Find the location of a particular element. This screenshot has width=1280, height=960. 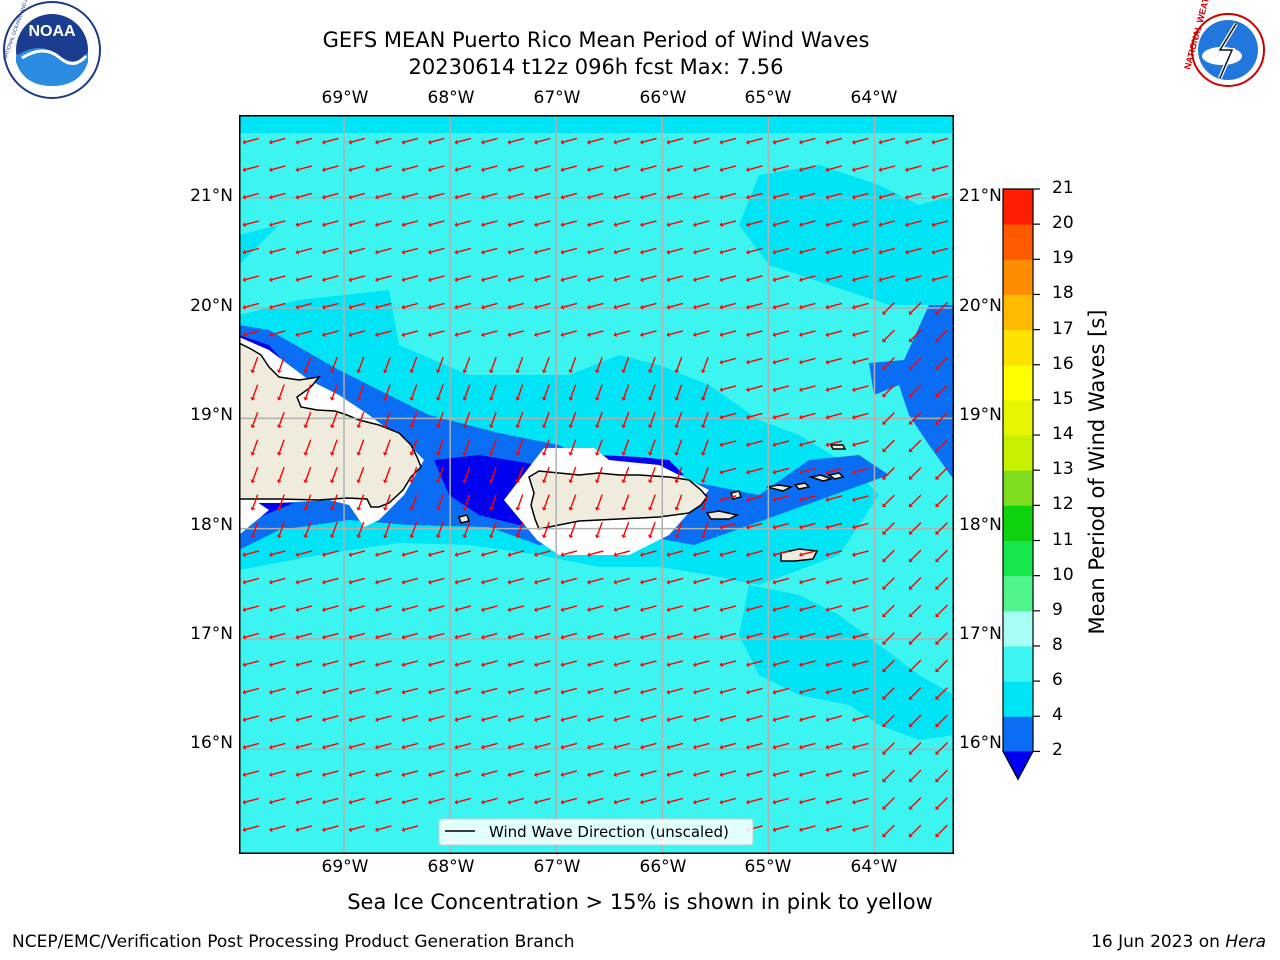

colorbar-tick-label: 13 is located at coordinates (1063, 469).